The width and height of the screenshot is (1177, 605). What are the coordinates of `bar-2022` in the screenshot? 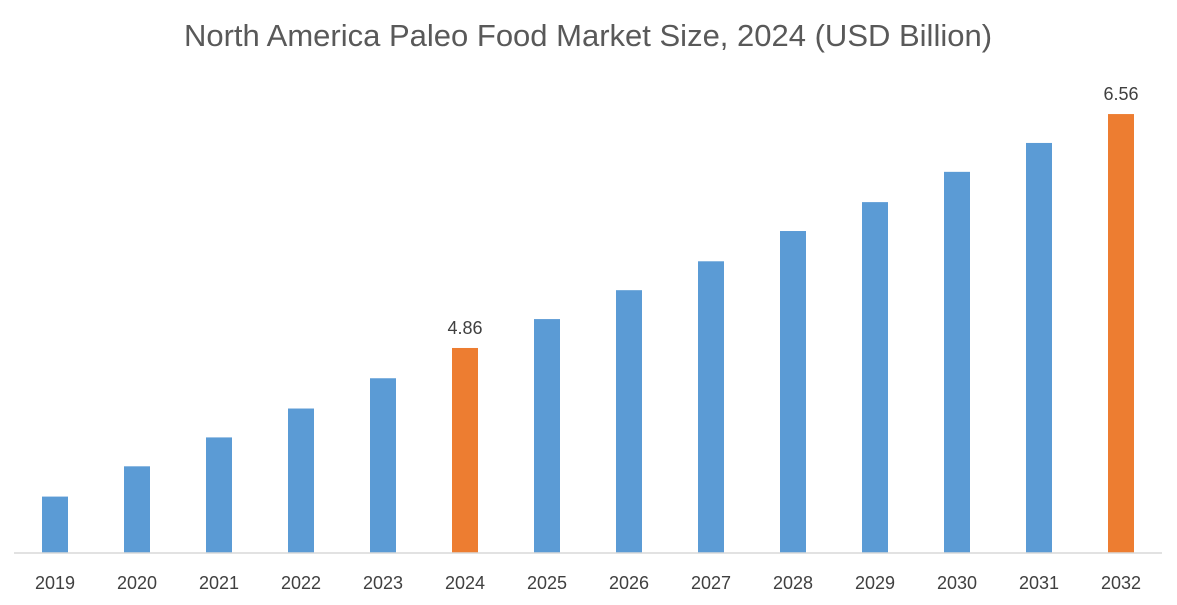 It's located at (301, 480).